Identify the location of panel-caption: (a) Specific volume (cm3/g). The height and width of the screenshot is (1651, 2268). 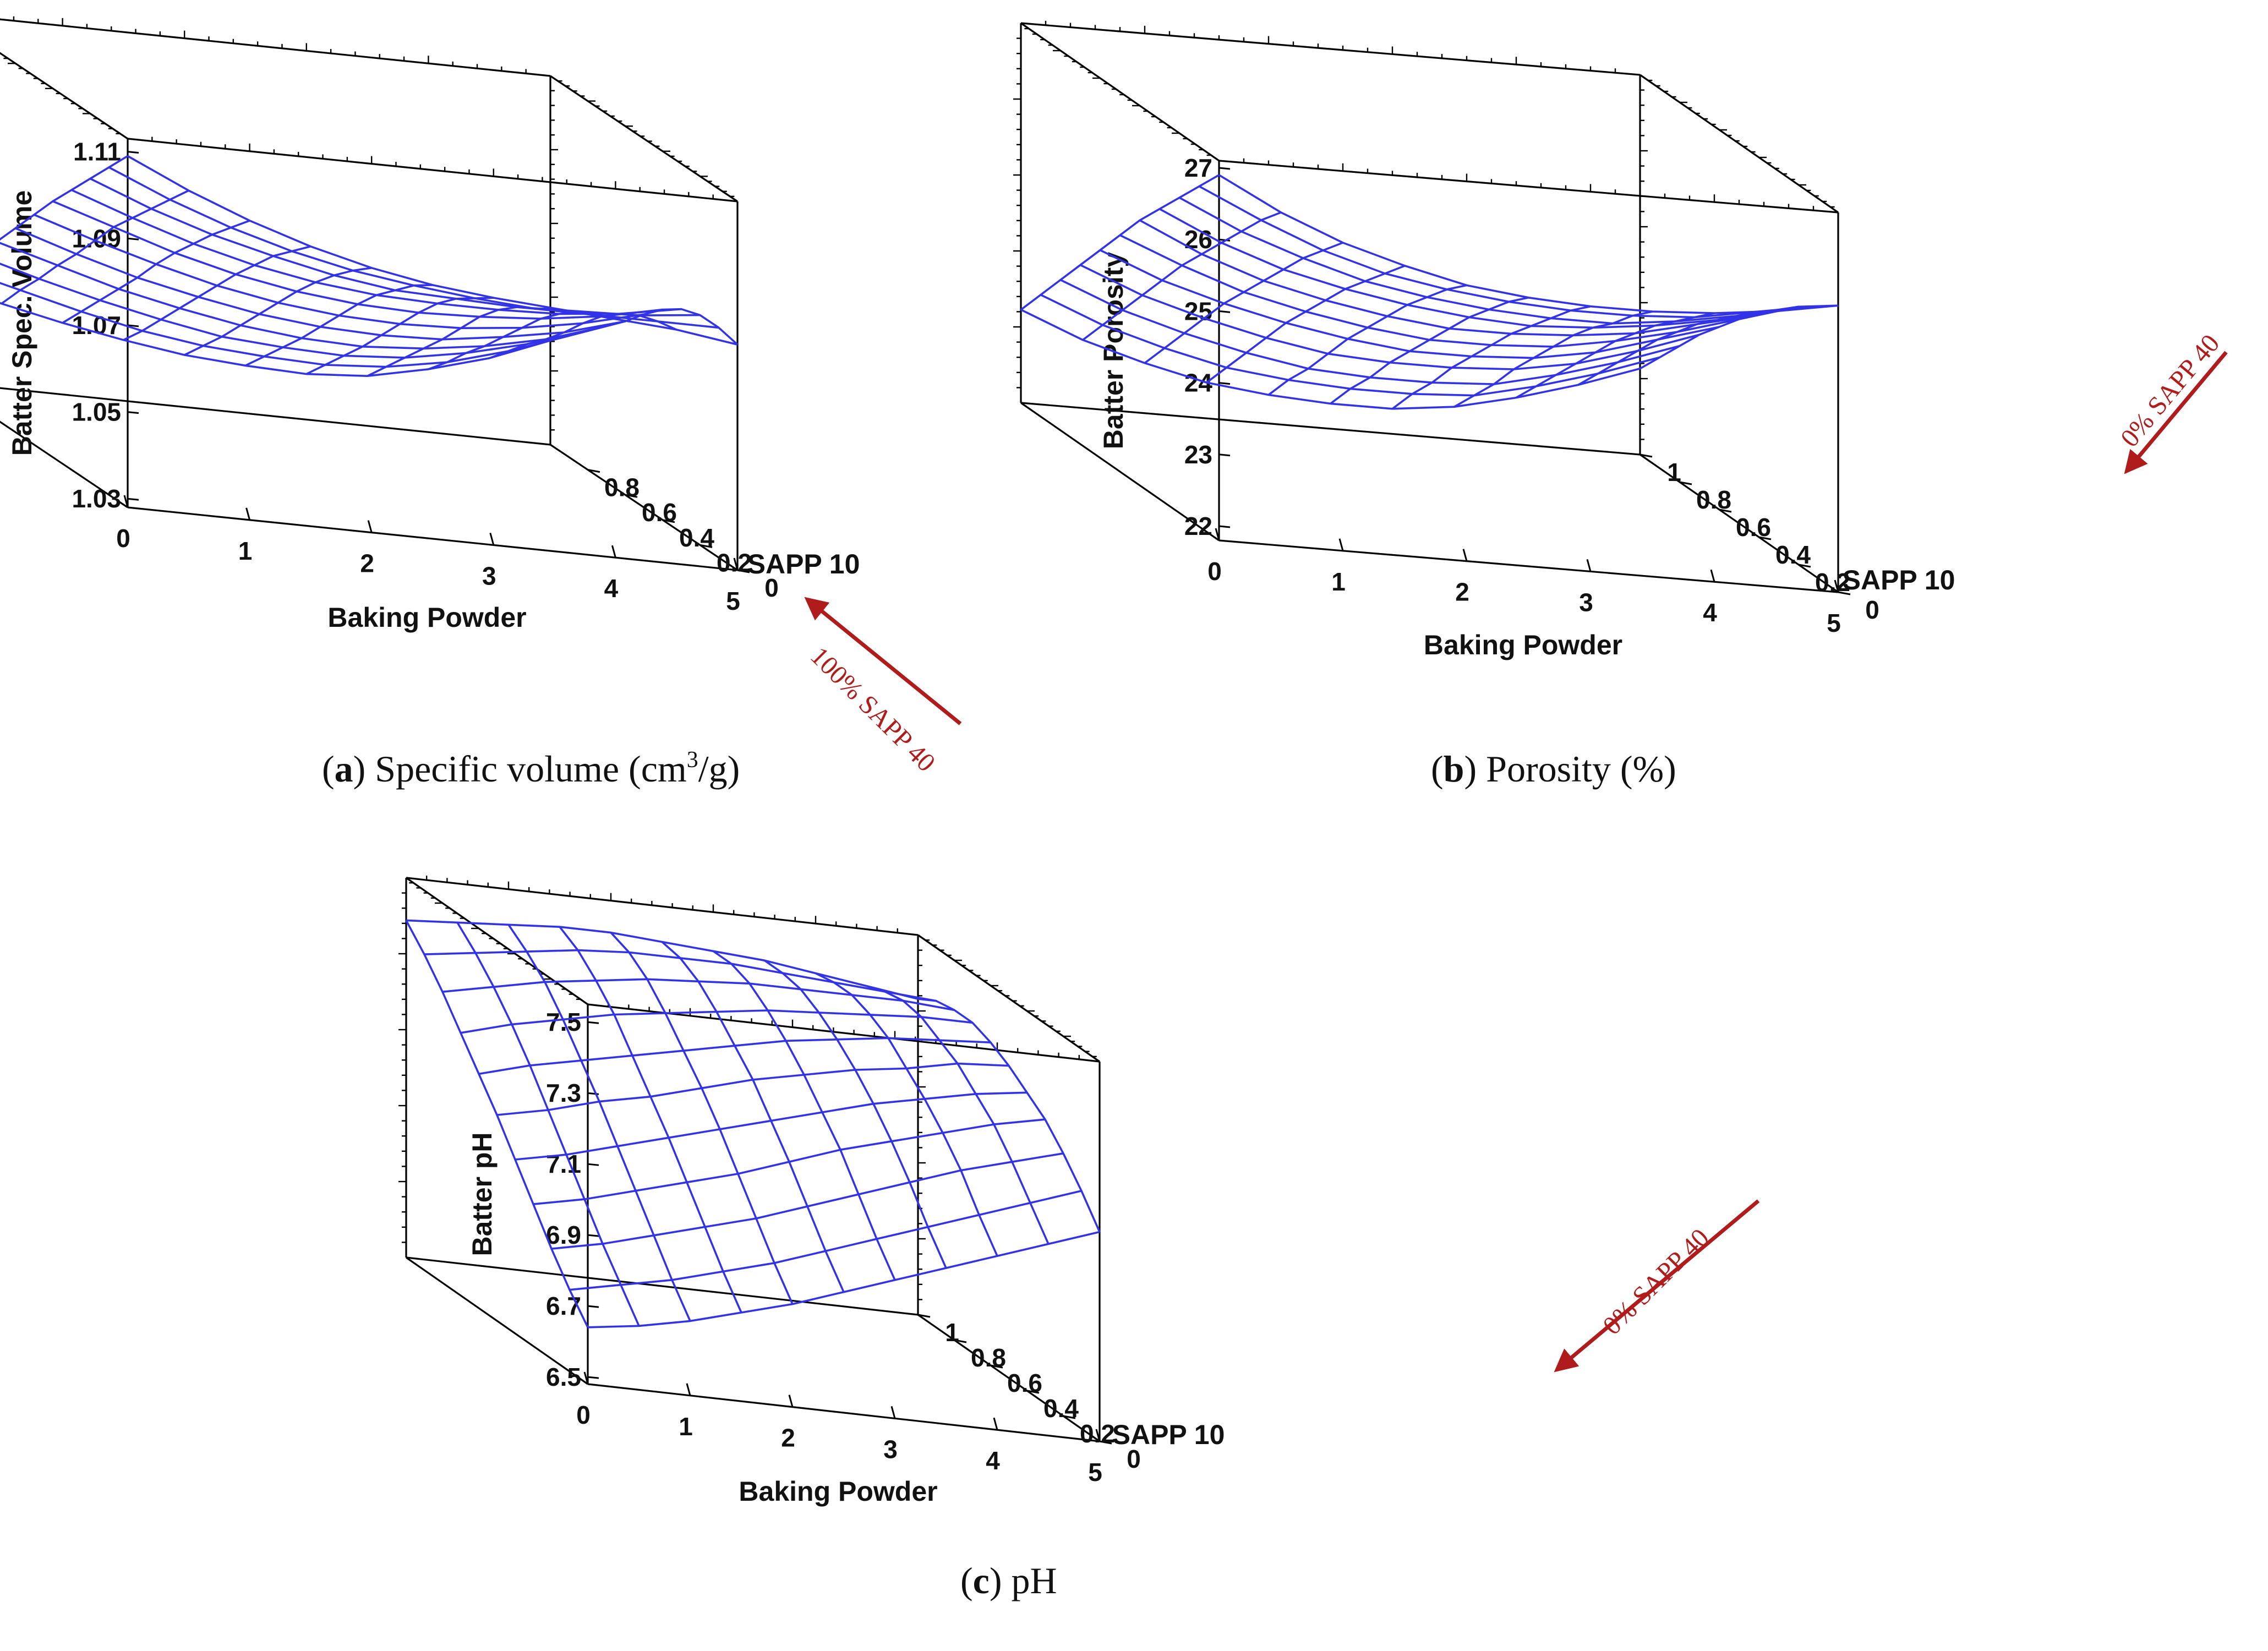
(531, 768).